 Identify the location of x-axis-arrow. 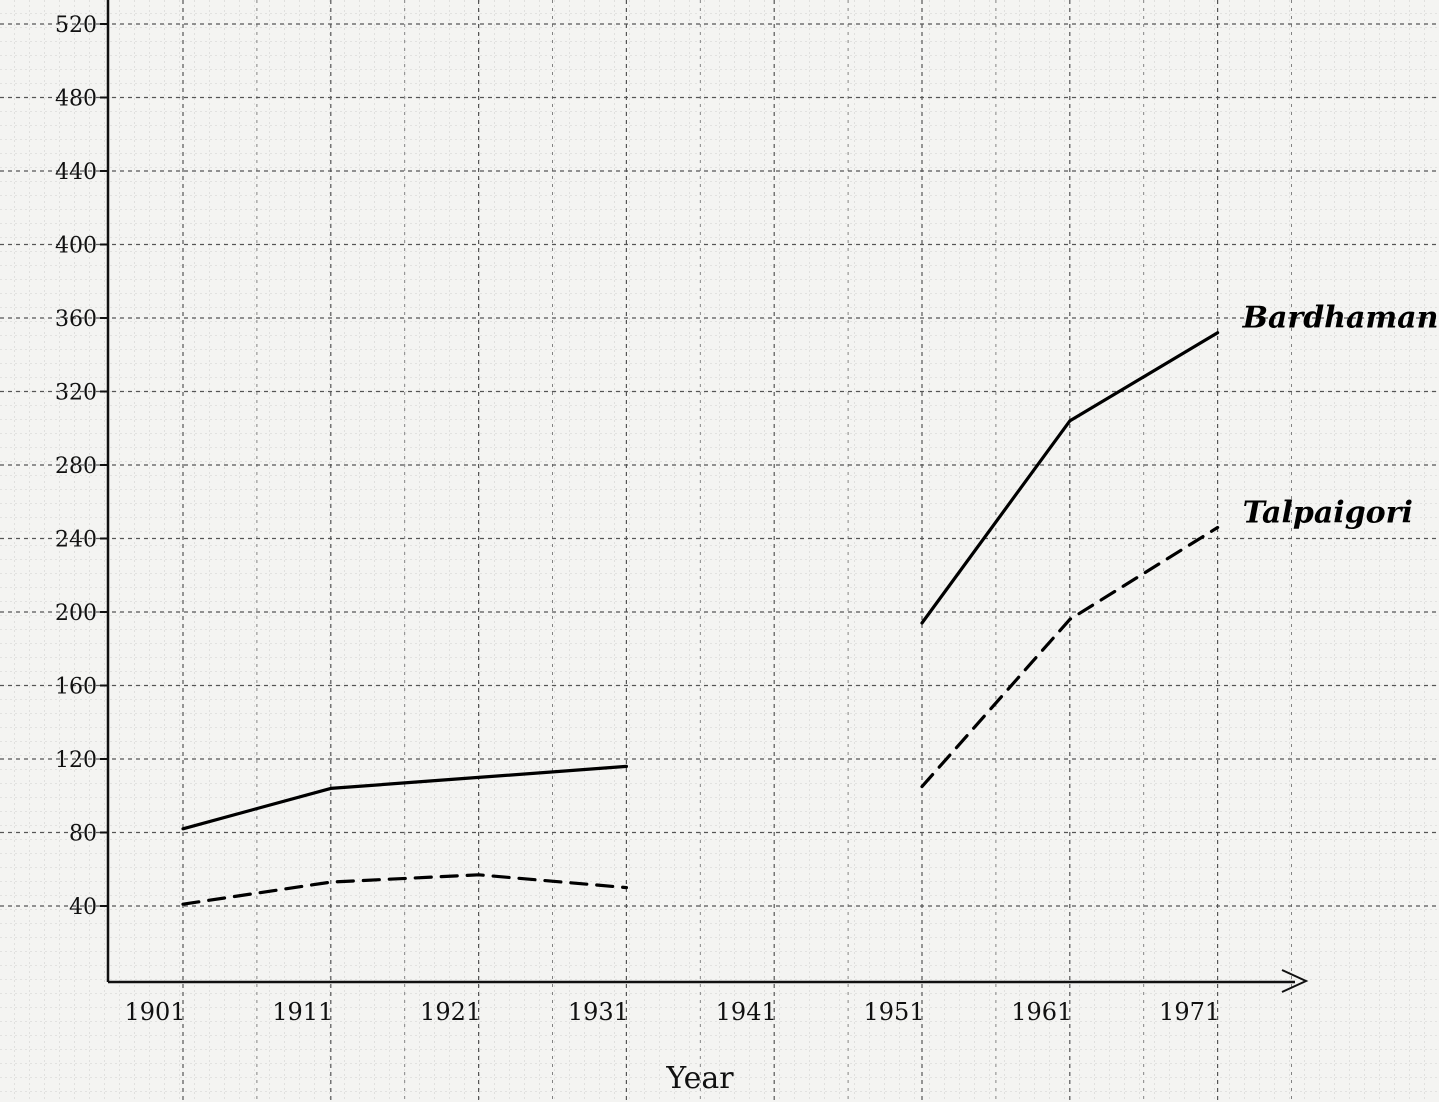
(1295, 981).